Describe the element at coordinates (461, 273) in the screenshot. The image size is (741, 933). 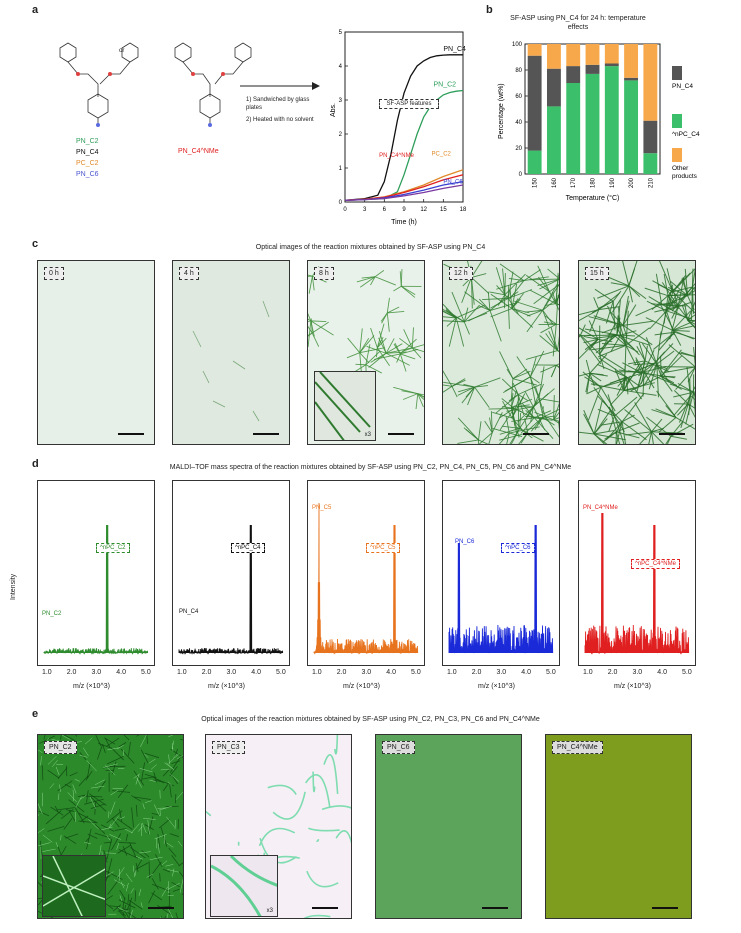
I see `time-tag-12h: 12 h` at that location.